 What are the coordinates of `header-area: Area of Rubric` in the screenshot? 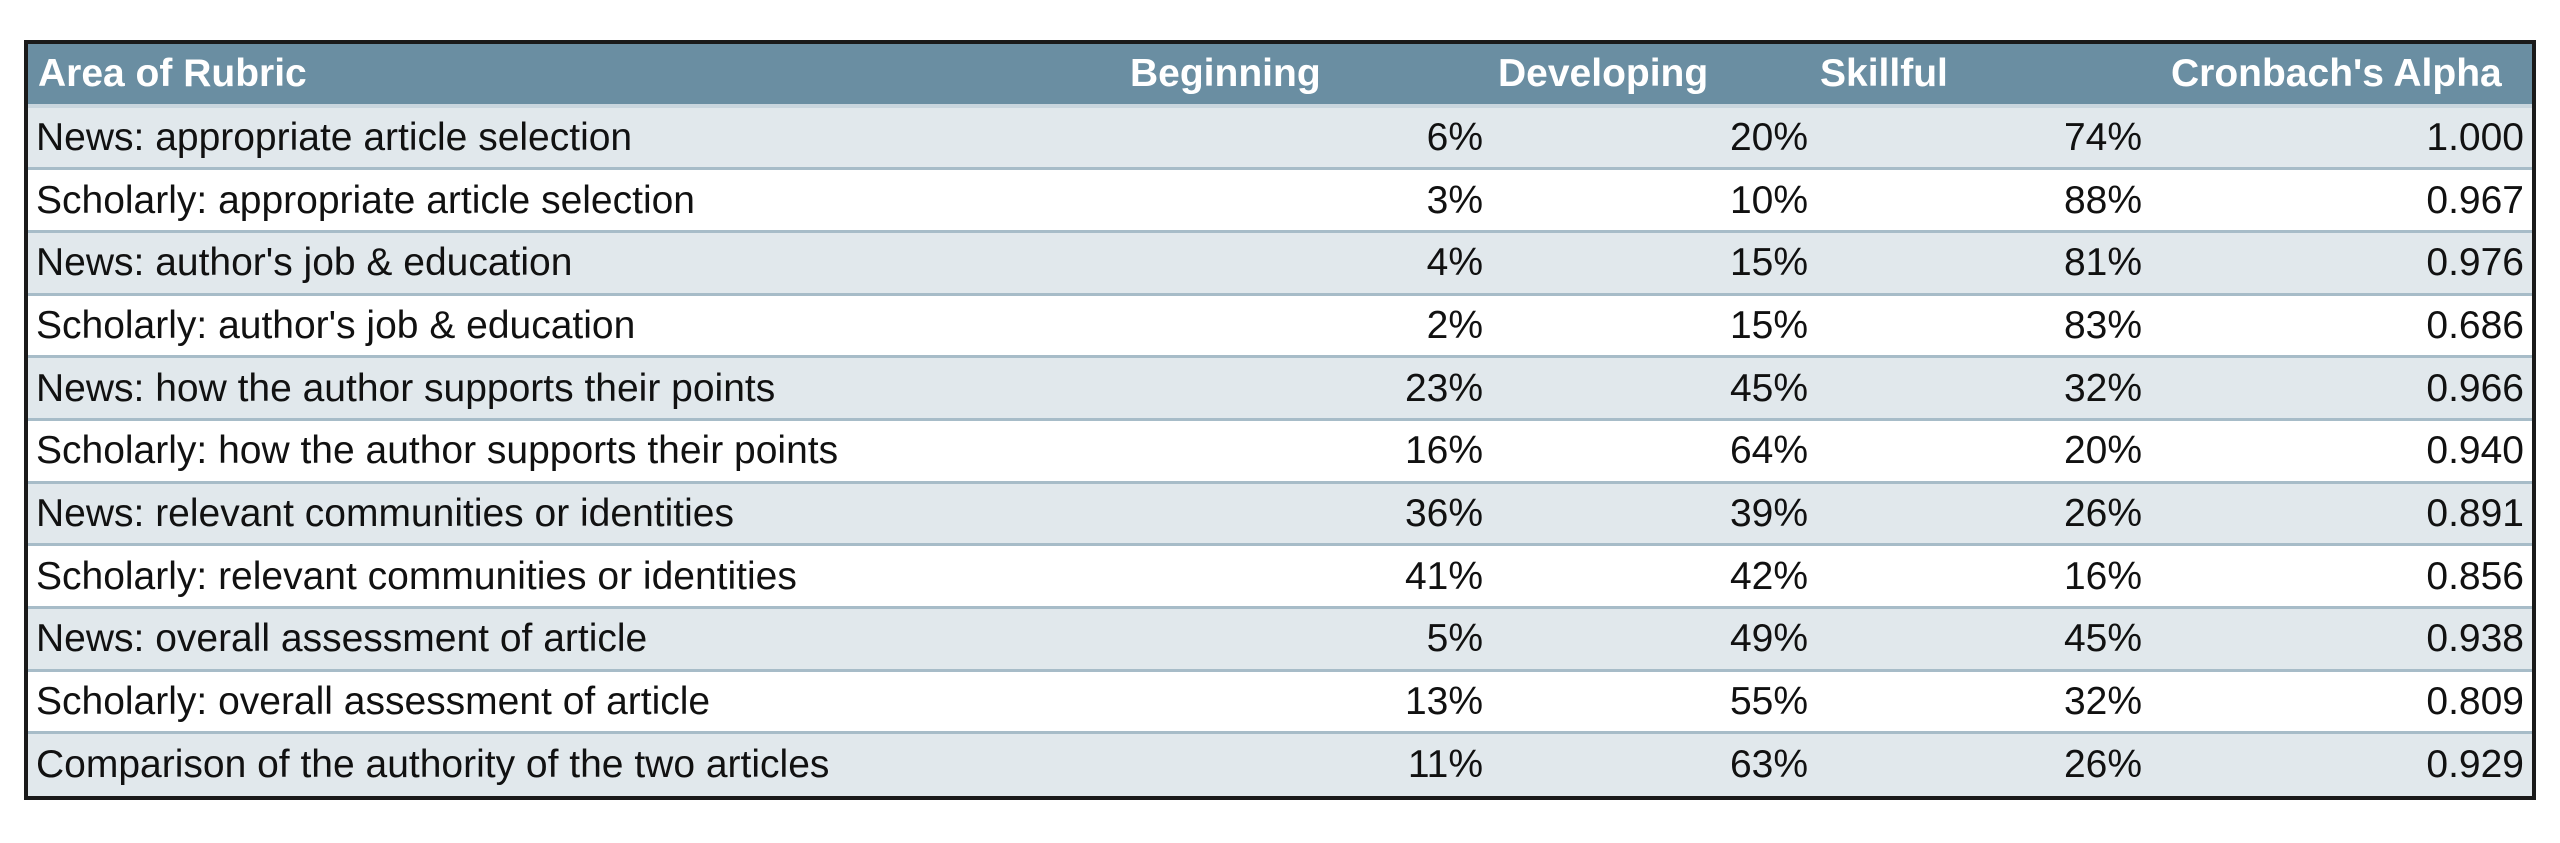 It's located at (559, 76).